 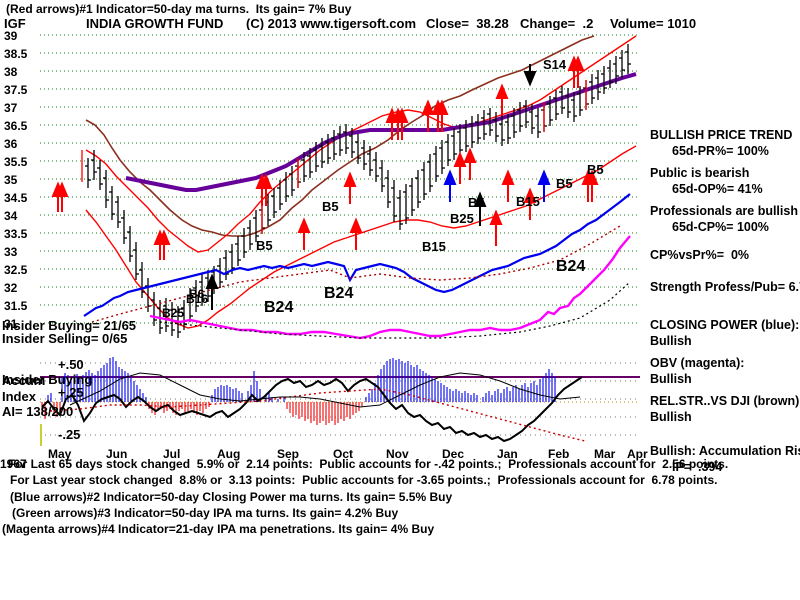 I want to click on obv-title: OBV (magenta):, so click(x=697, y=363).